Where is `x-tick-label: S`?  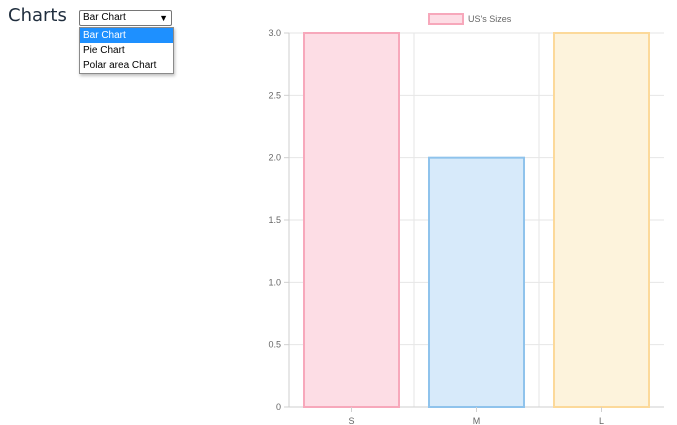 x-tick-label: S is located at coordinates (351, 420).